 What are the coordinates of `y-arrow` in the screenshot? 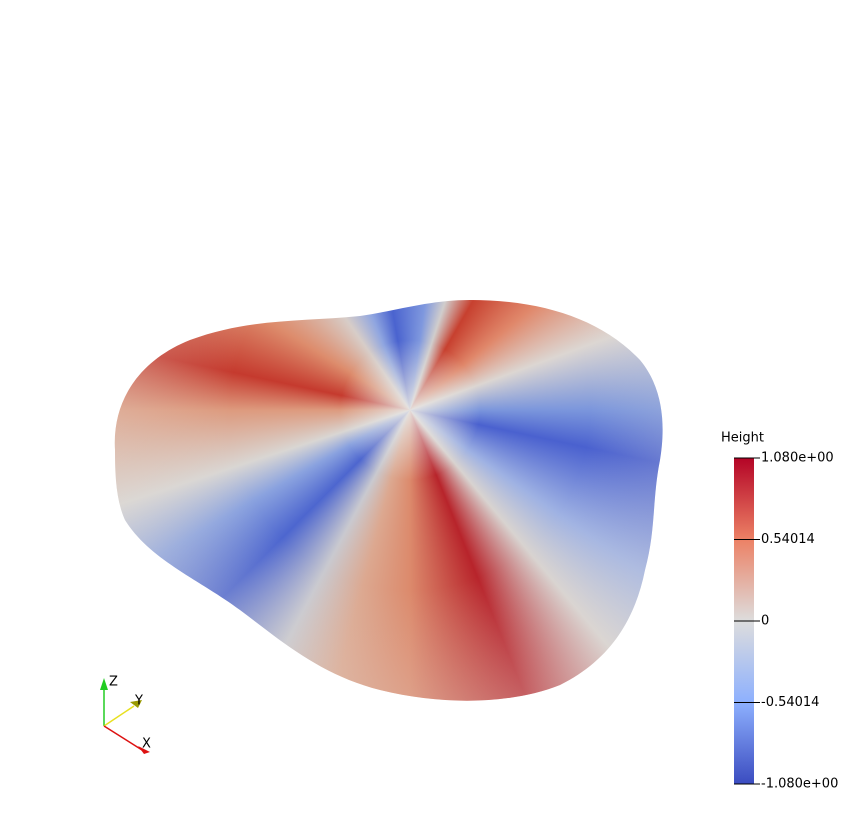 It's located at (136, 704).